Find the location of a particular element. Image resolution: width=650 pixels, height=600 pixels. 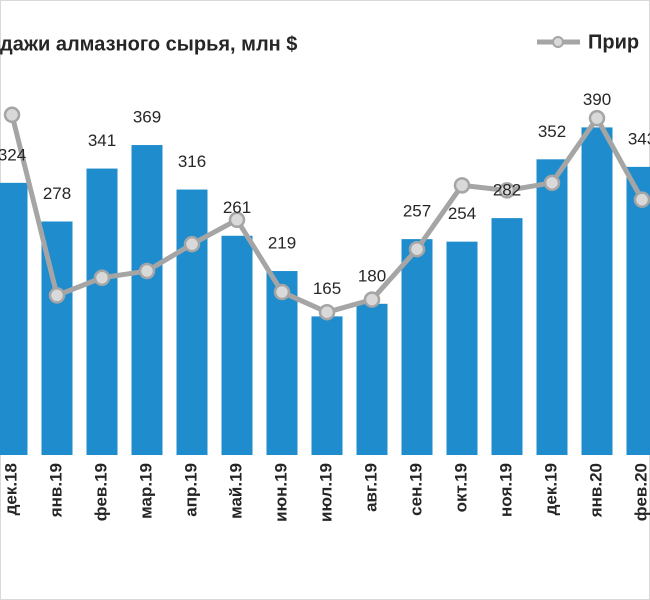

data-label: 369 is located at coordinates (147, 117).